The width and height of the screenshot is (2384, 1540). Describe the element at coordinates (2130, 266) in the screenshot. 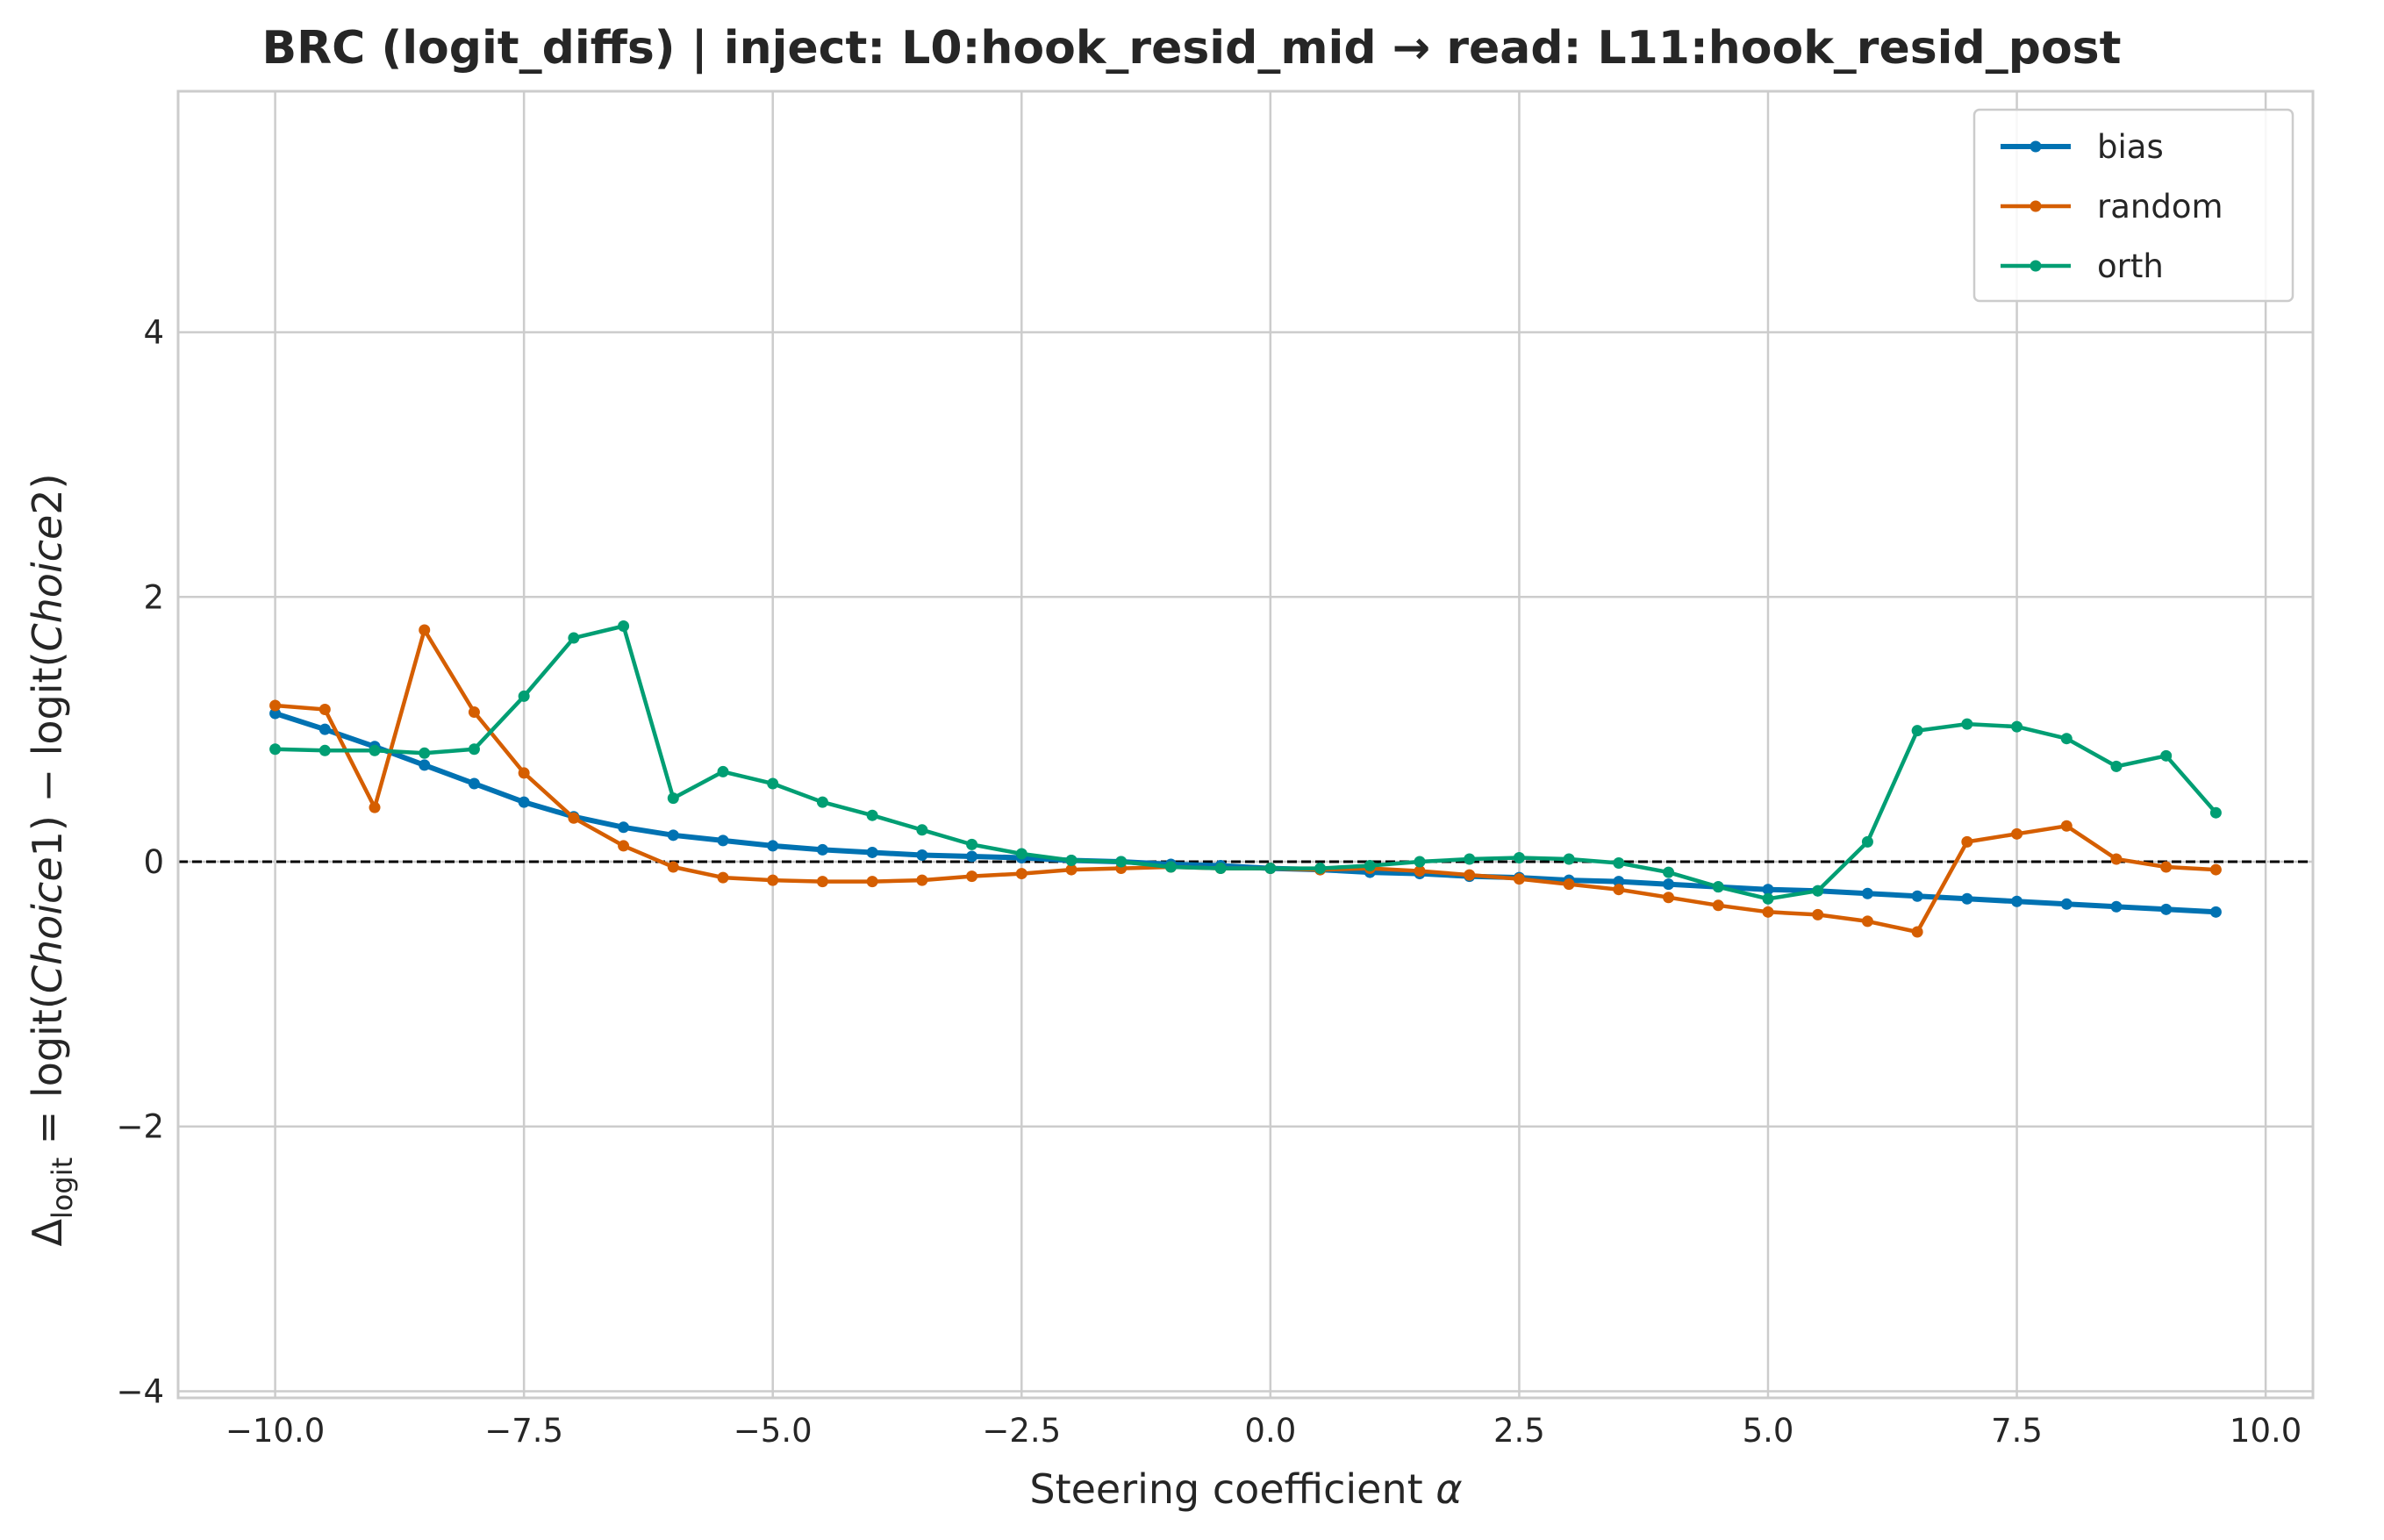

I see `legend-label: orth` at that location.